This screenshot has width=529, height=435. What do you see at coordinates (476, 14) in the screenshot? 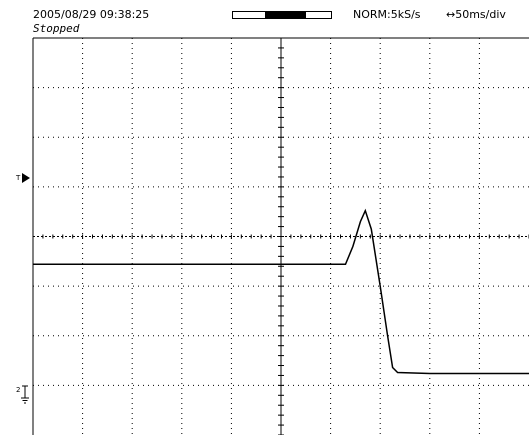
I see `timebase-readout: ↔50ms/div` at bounding box center [476, 14].